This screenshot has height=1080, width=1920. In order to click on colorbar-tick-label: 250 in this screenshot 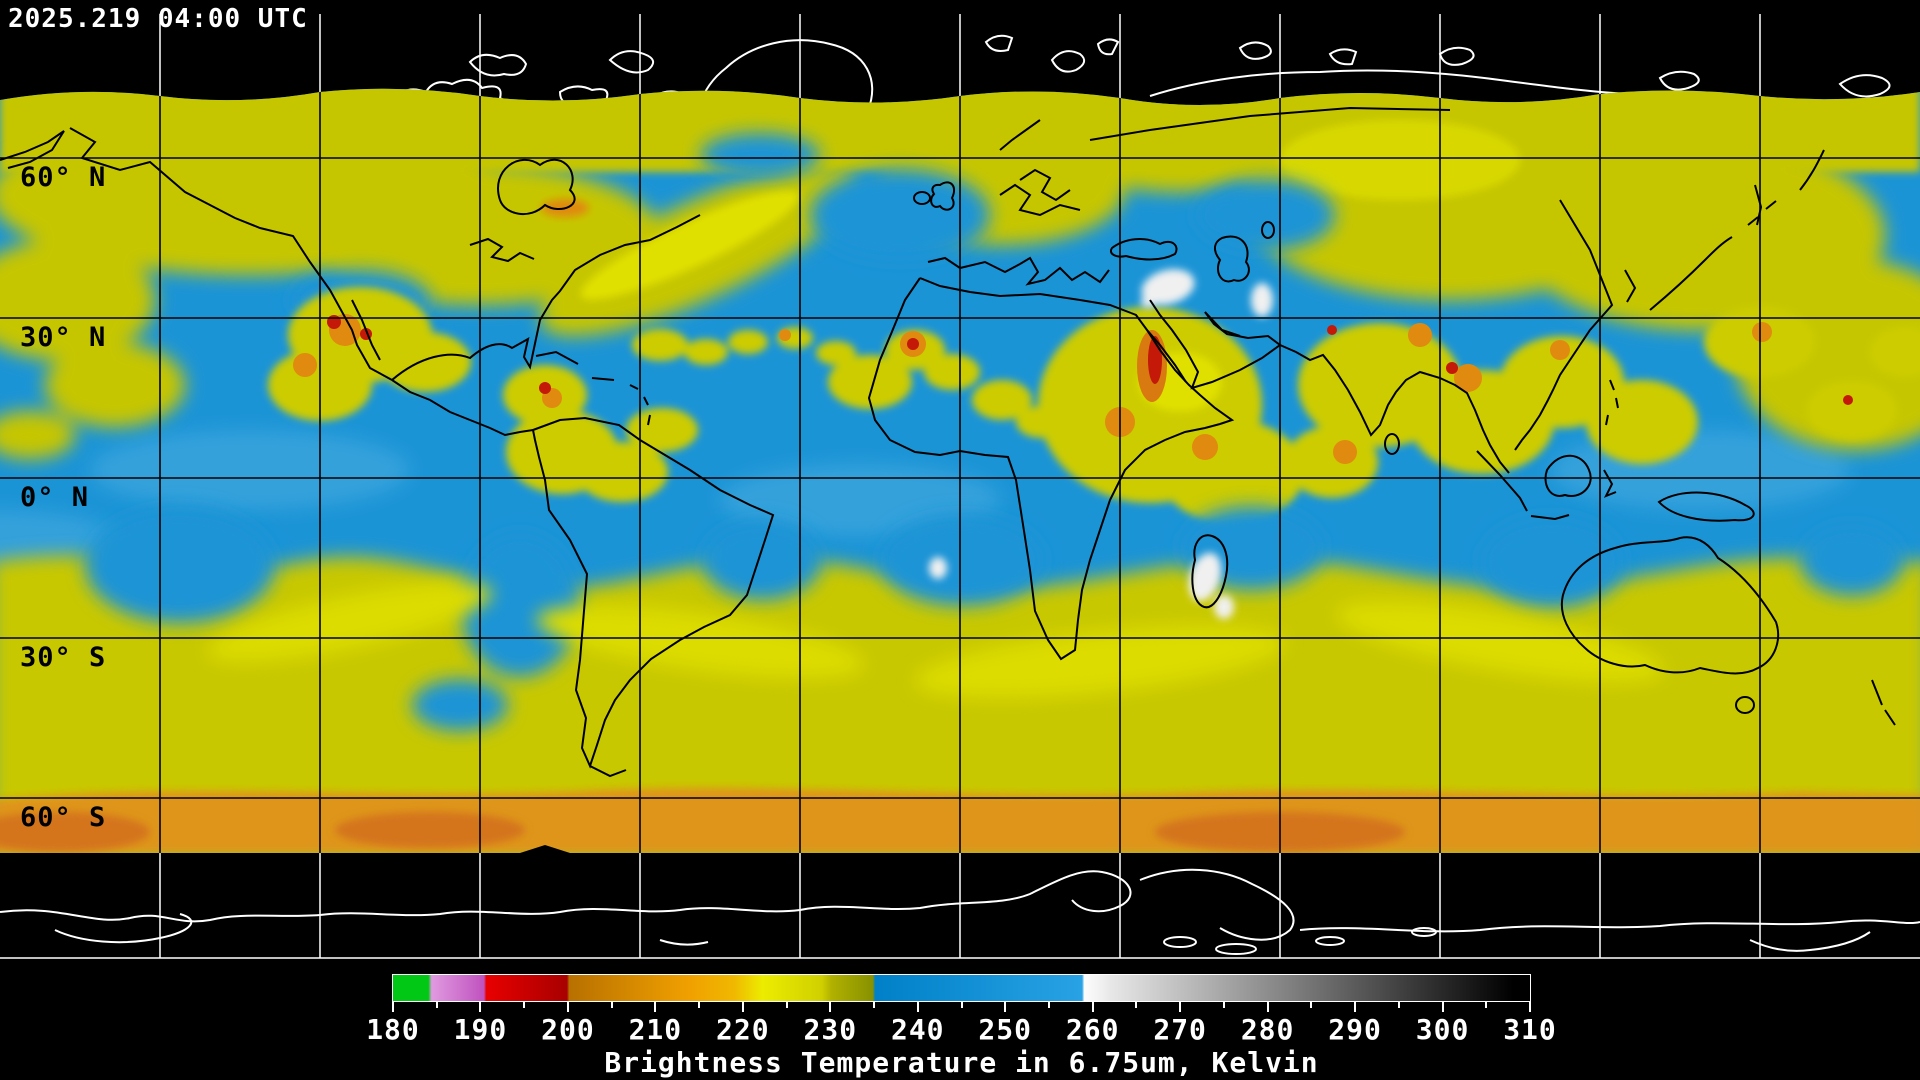, I will do `click(1005, 1029)`.